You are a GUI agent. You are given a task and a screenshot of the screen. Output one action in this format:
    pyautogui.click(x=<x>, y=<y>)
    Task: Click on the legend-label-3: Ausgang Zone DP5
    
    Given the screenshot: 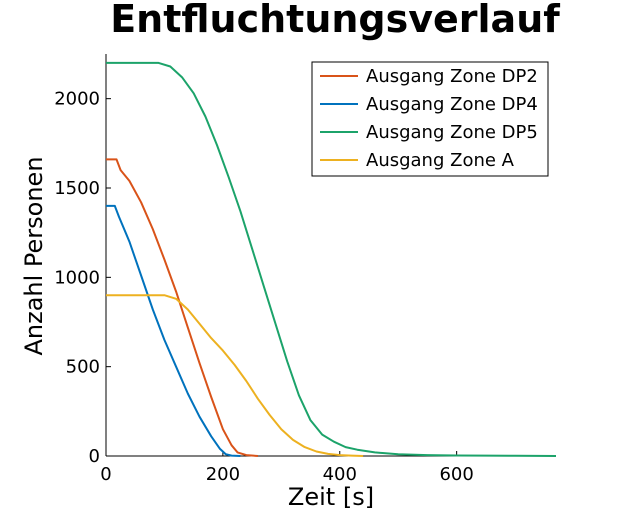 What is the action you would take?
    pyautogui.click(x=452, y=132)
    